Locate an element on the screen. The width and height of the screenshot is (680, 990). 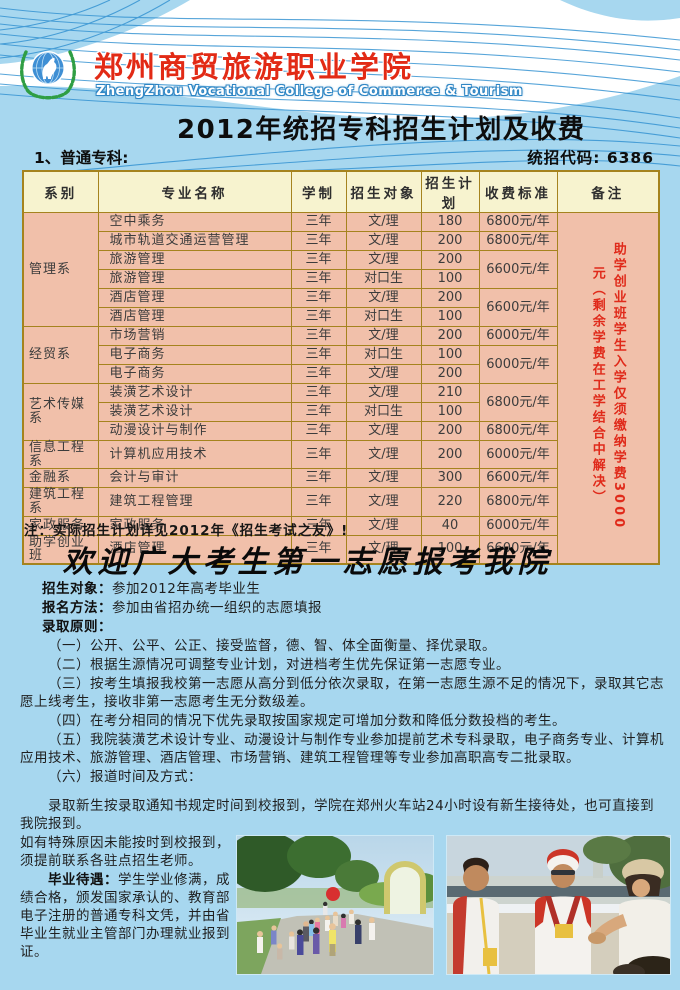
dept-cell: 管理系 is located at coordinates (60, 269).